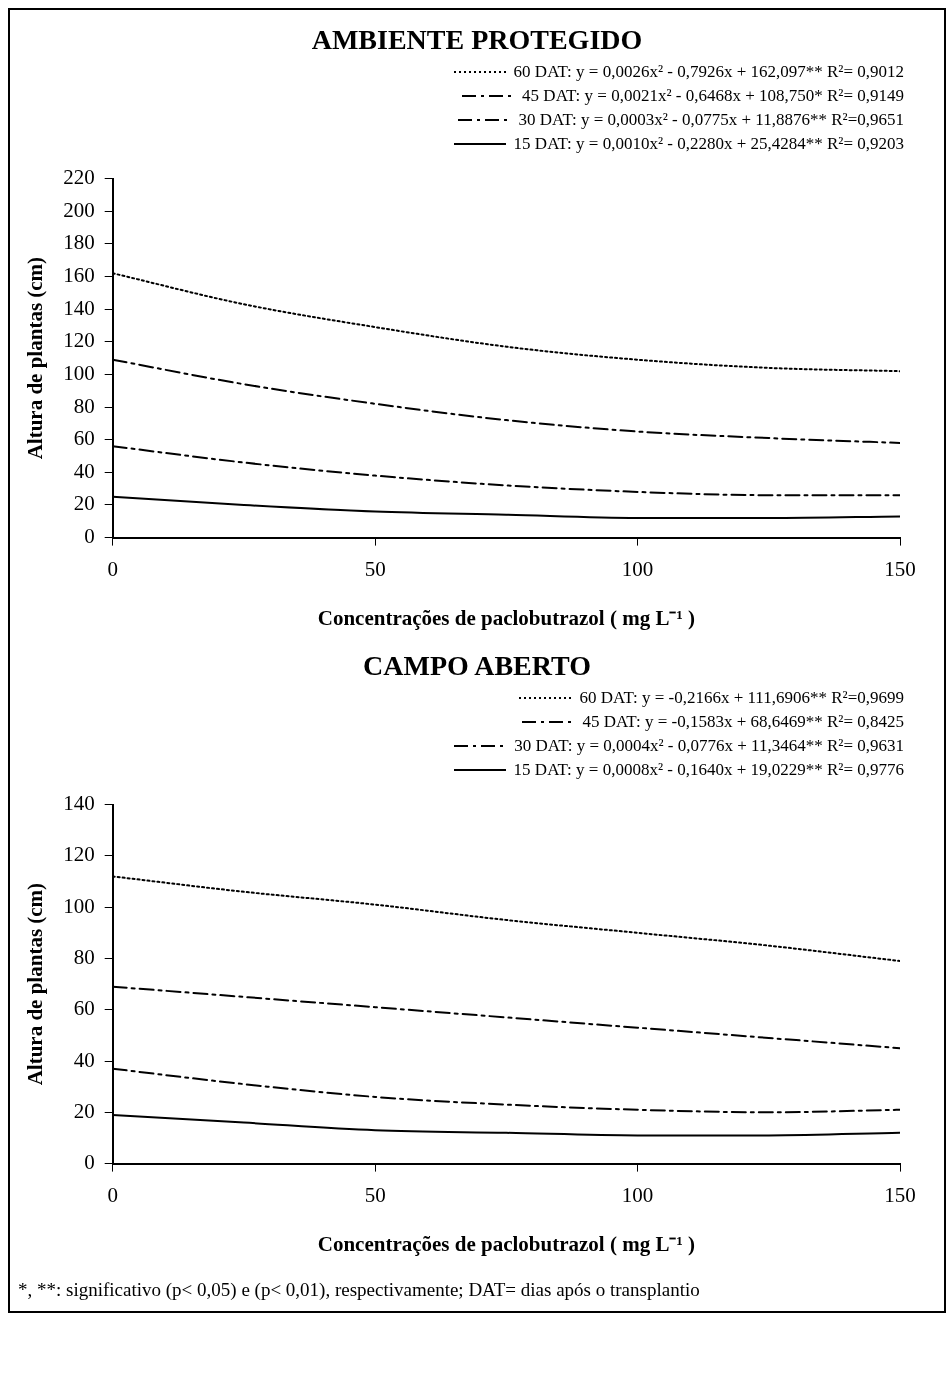  I want to click on legend-label: 45 DAT: y = 0,0021x² - 0,6468x + 108,750* R²= 0,9149, so click(713, 96).